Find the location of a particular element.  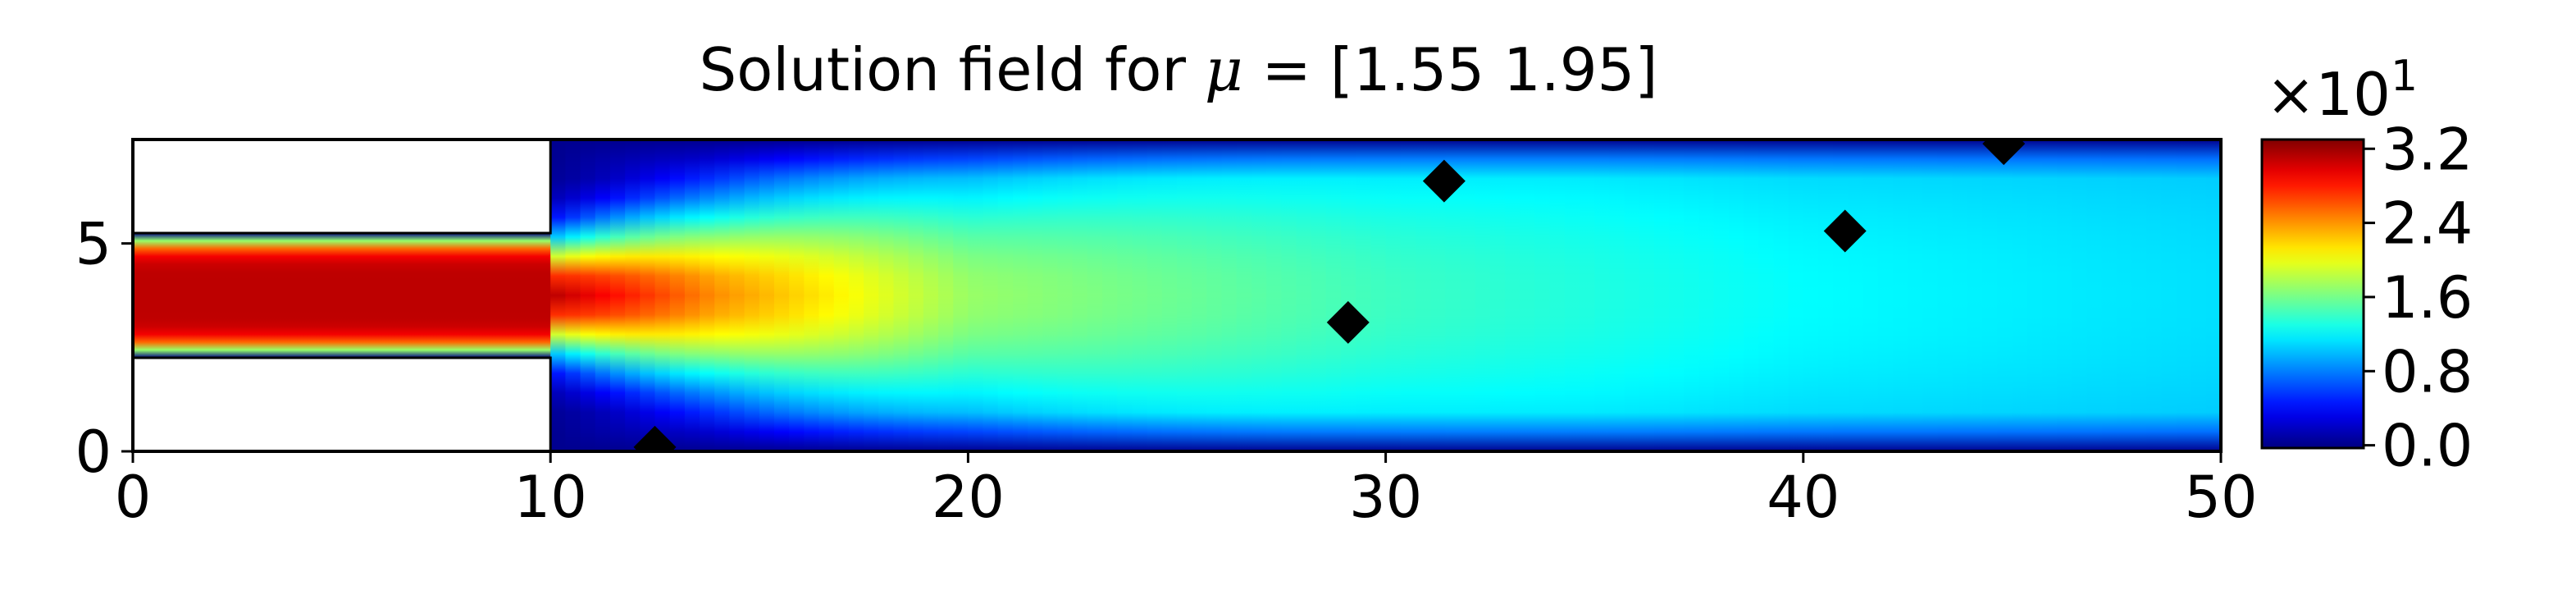

colorbar-tick-label: 2.4 is located at coordinates (2427, 224).